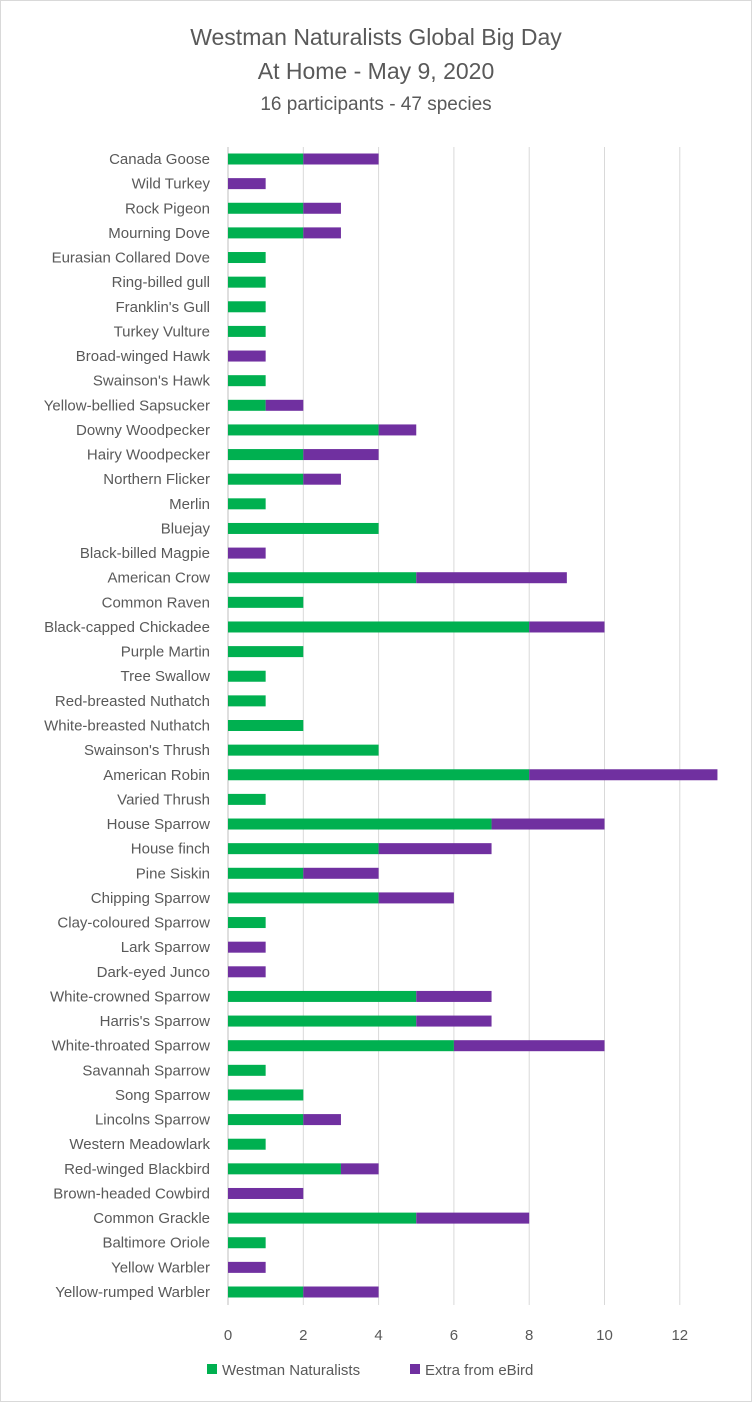  I want to click on category-label: Wild Turkey, so click(171, 184).